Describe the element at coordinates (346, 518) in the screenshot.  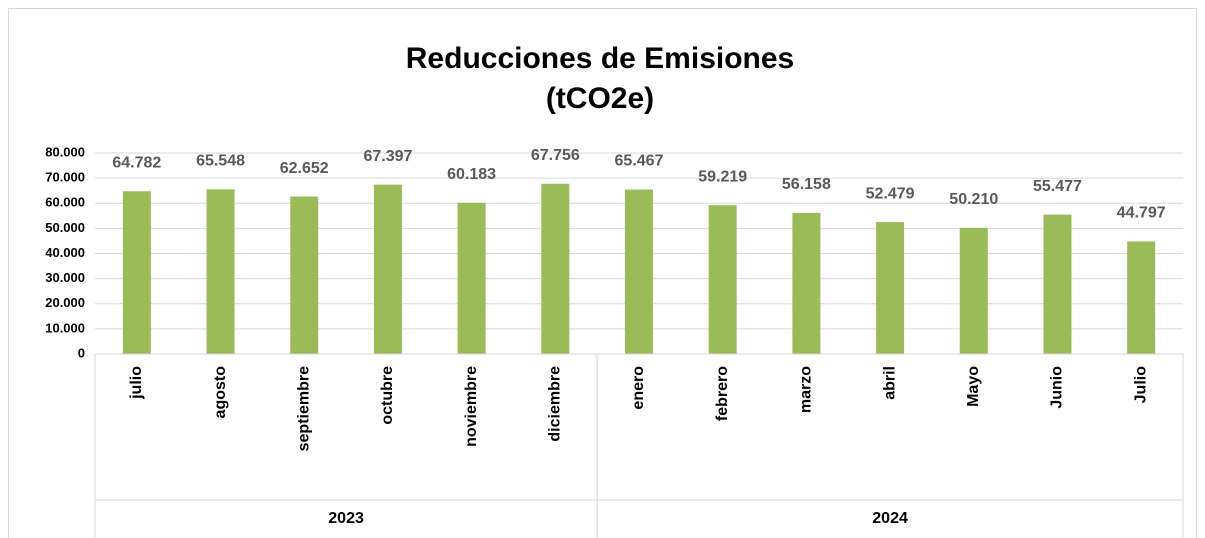
I see `group-label: 2023` at that location.